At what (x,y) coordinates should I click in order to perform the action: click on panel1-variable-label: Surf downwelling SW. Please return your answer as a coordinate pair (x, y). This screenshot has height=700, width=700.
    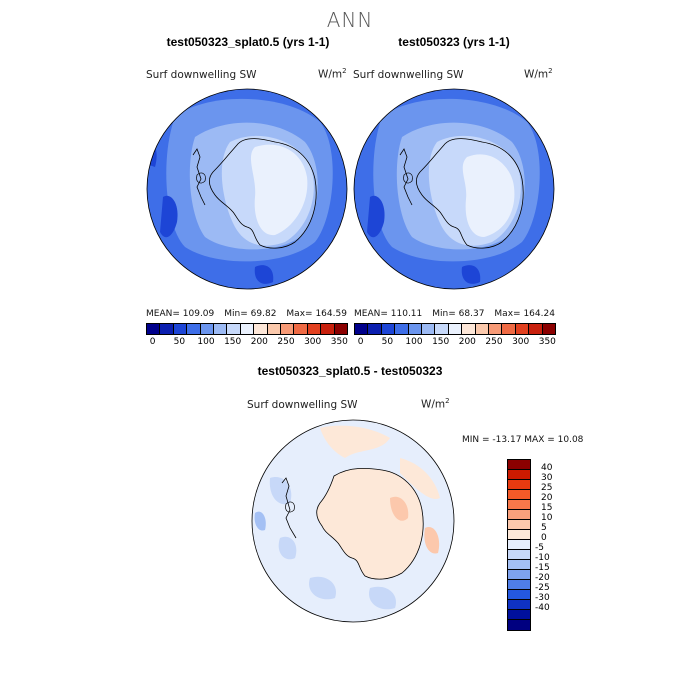
    Looking at the image, I should click on (201, 75).